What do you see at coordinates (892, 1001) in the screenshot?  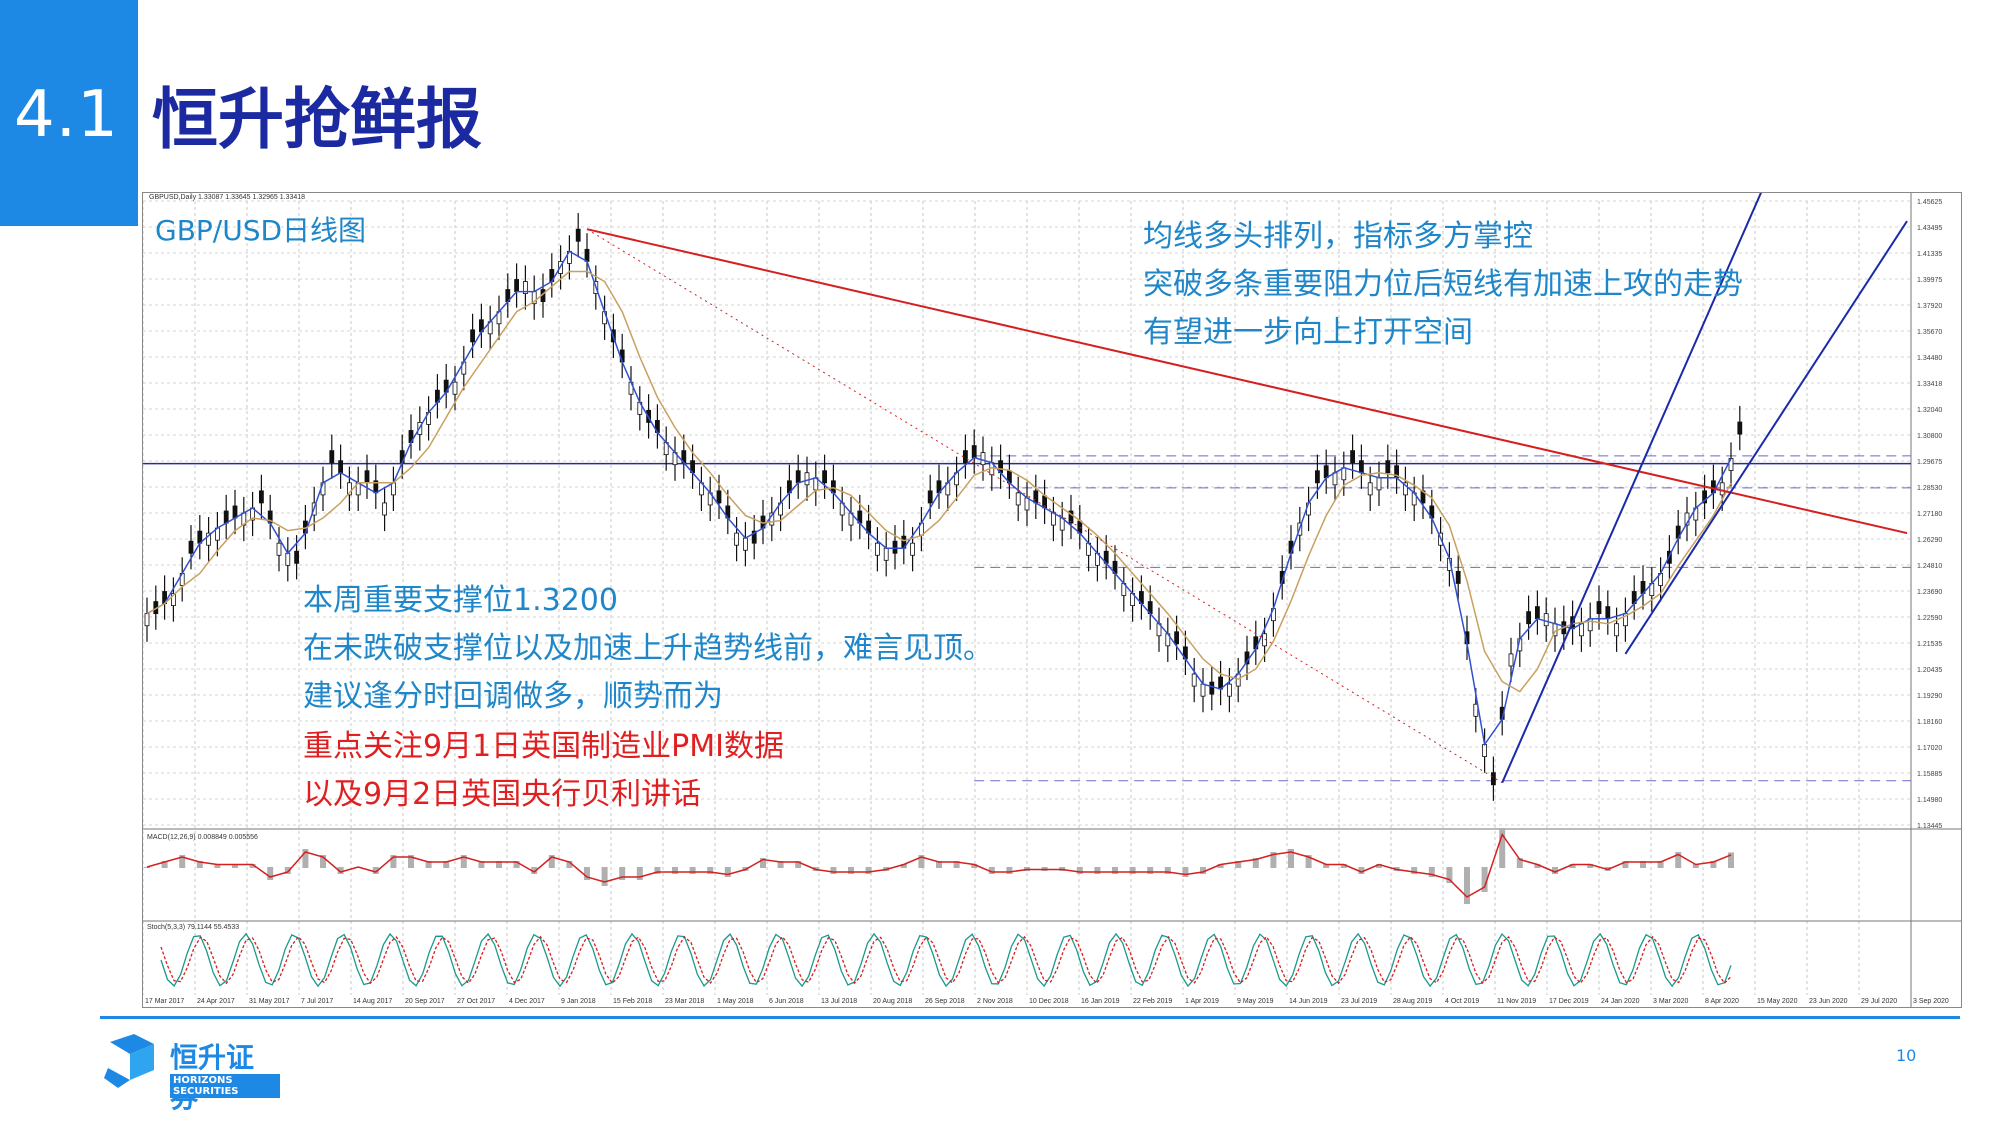 I see `x-tick-label: 20 Aug 2018` at bounding box center [892, 1001].